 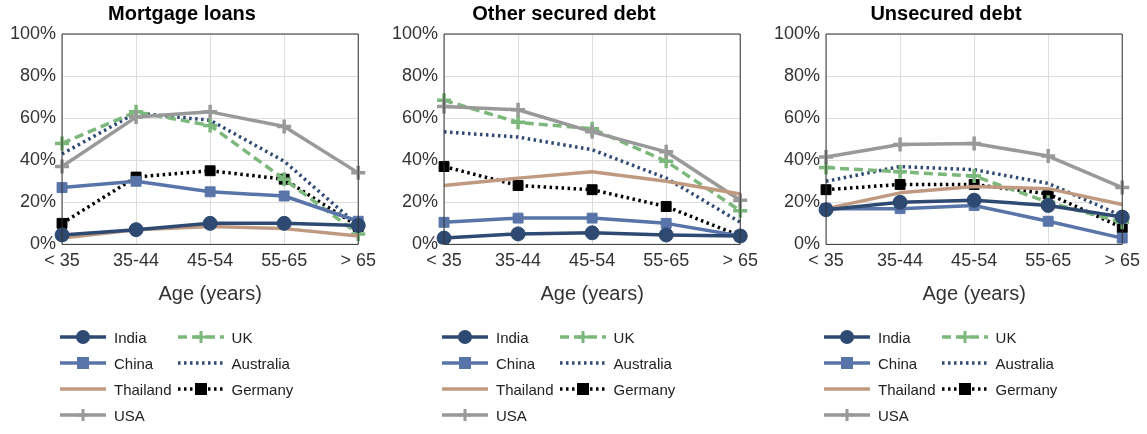 What do you see at coordinates (182, 12) in the screenshot?
I see `chart-title: Mortgage loans` at bounding box center [182, 12].